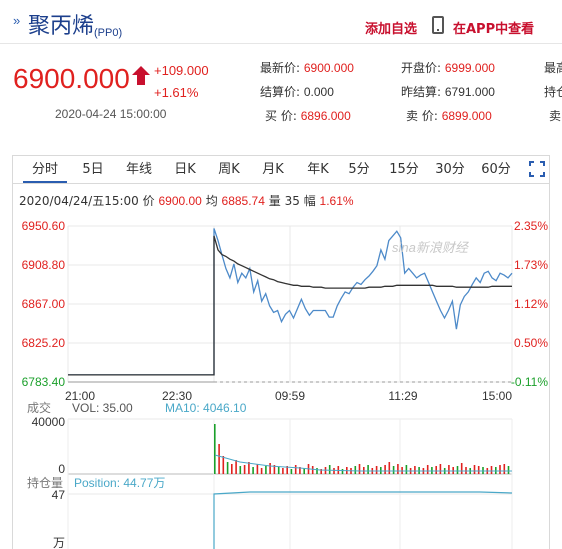 Image resolution: width=562 pixels, height=549 pixels. What do you see at coordinates (424, 116) in the screenshot?
I see `field-label: 卖 价:` at bounding box center [424, 116].